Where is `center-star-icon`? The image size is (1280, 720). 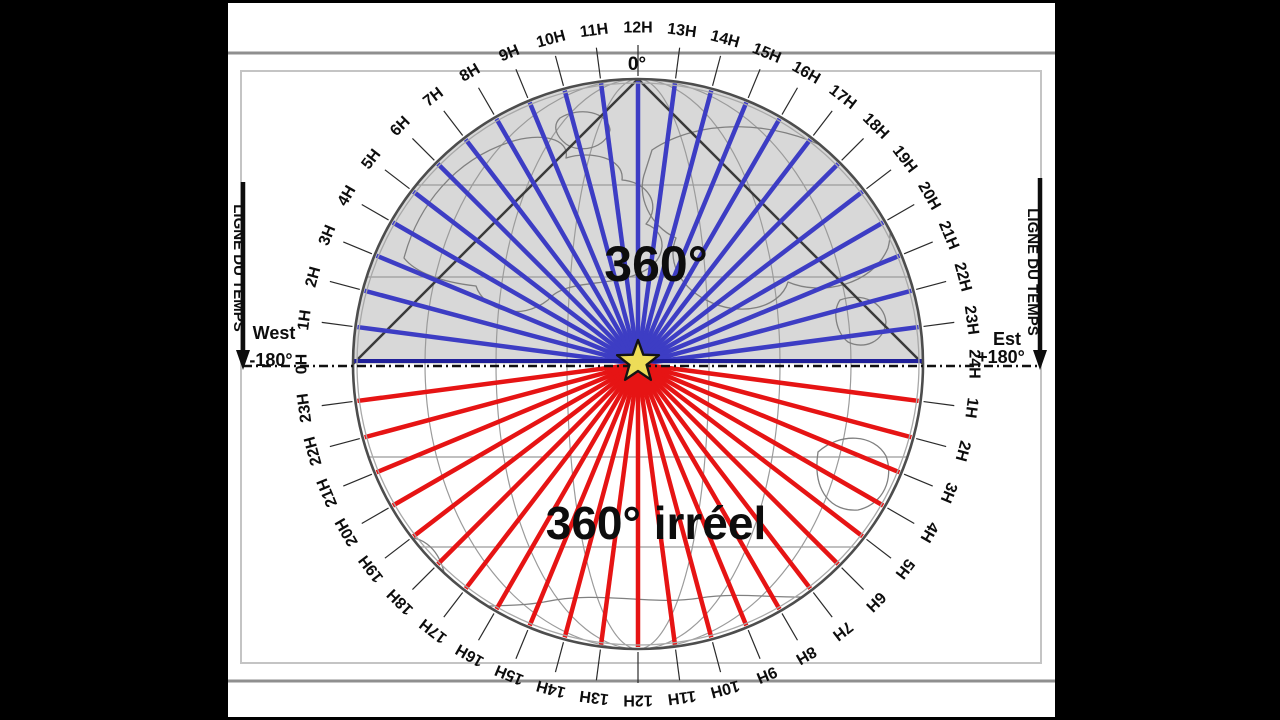
center-star-icon is located at coordinates (638, 359).